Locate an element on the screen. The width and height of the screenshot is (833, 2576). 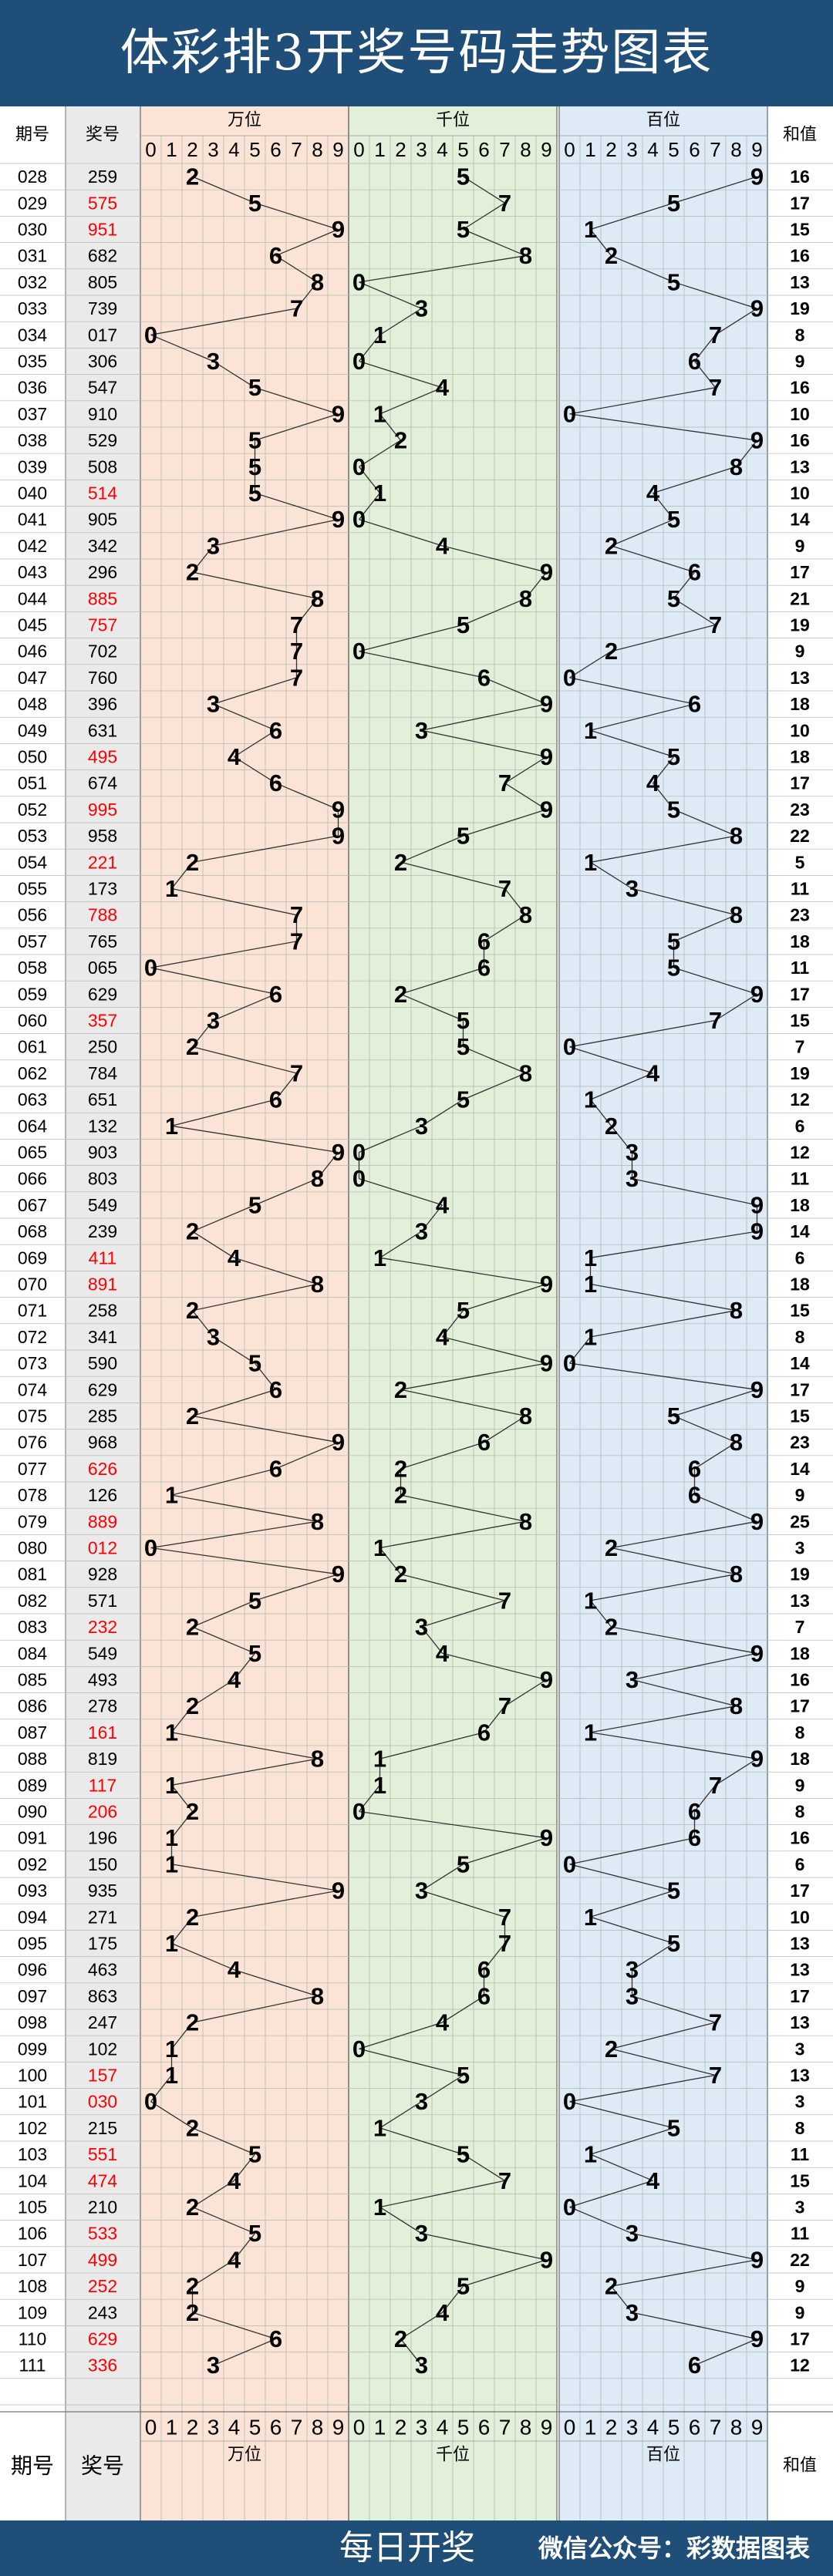
issue-cell: 046 is located at coordinates (32, 651).